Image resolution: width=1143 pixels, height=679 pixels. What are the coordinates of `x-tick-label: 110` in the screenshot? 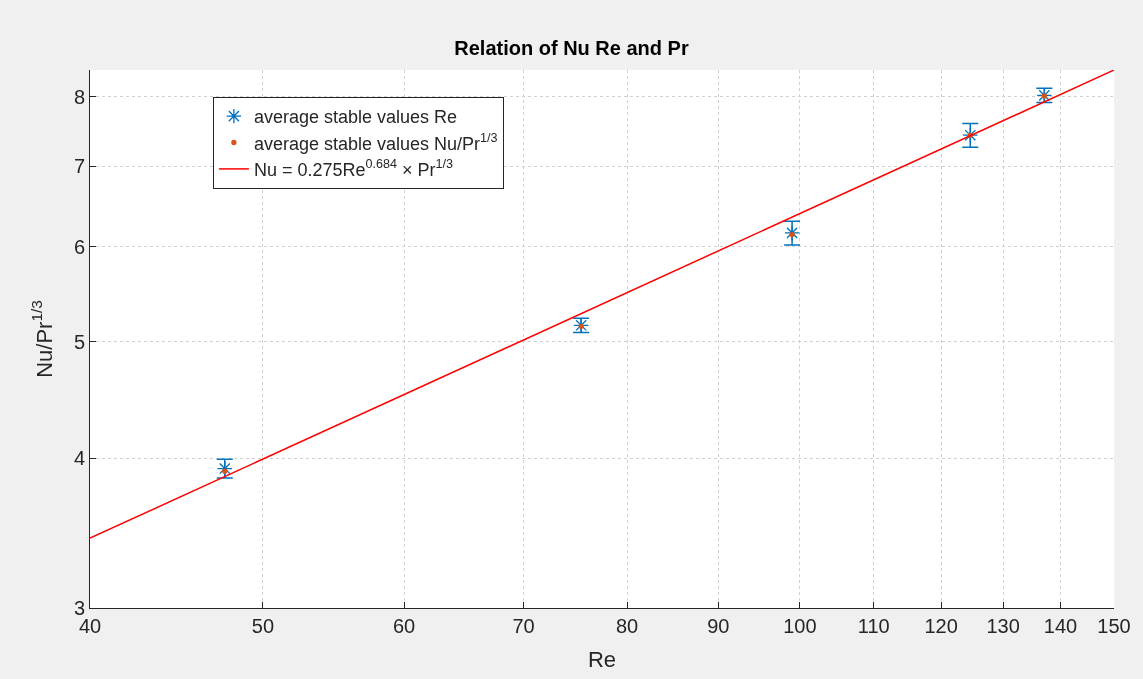 It's located at (873, 626).